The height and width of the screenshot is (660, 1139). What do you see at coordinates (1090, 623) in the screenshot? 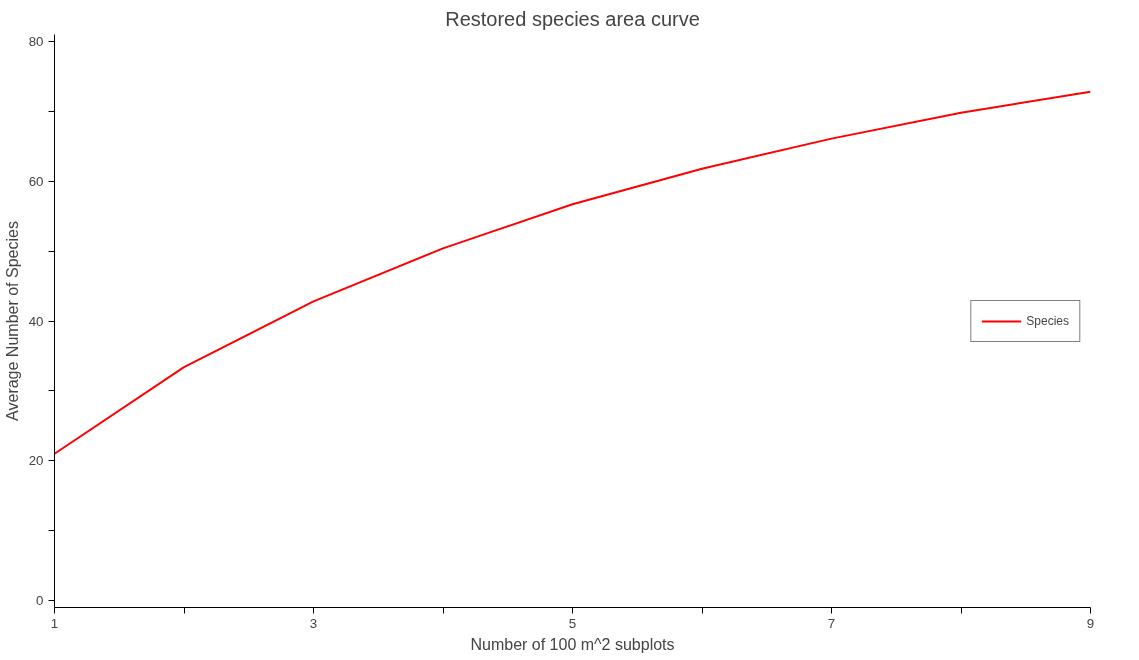
I see `x-tick-label: 9` at bounding box center [1090, 623].